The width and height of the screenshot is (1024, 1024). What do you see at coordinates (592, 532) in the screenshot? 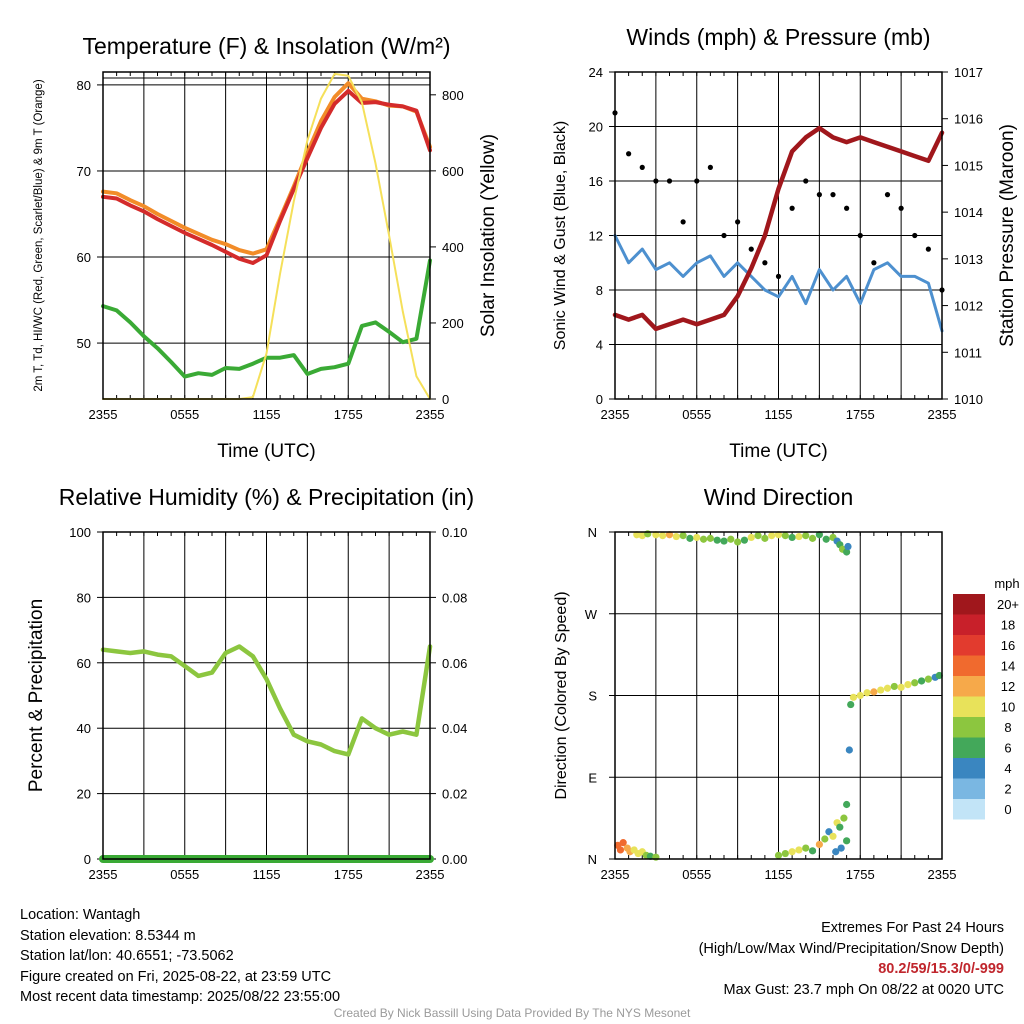
I see `dir-ytick-label: N` at bounding box center [592, 532].